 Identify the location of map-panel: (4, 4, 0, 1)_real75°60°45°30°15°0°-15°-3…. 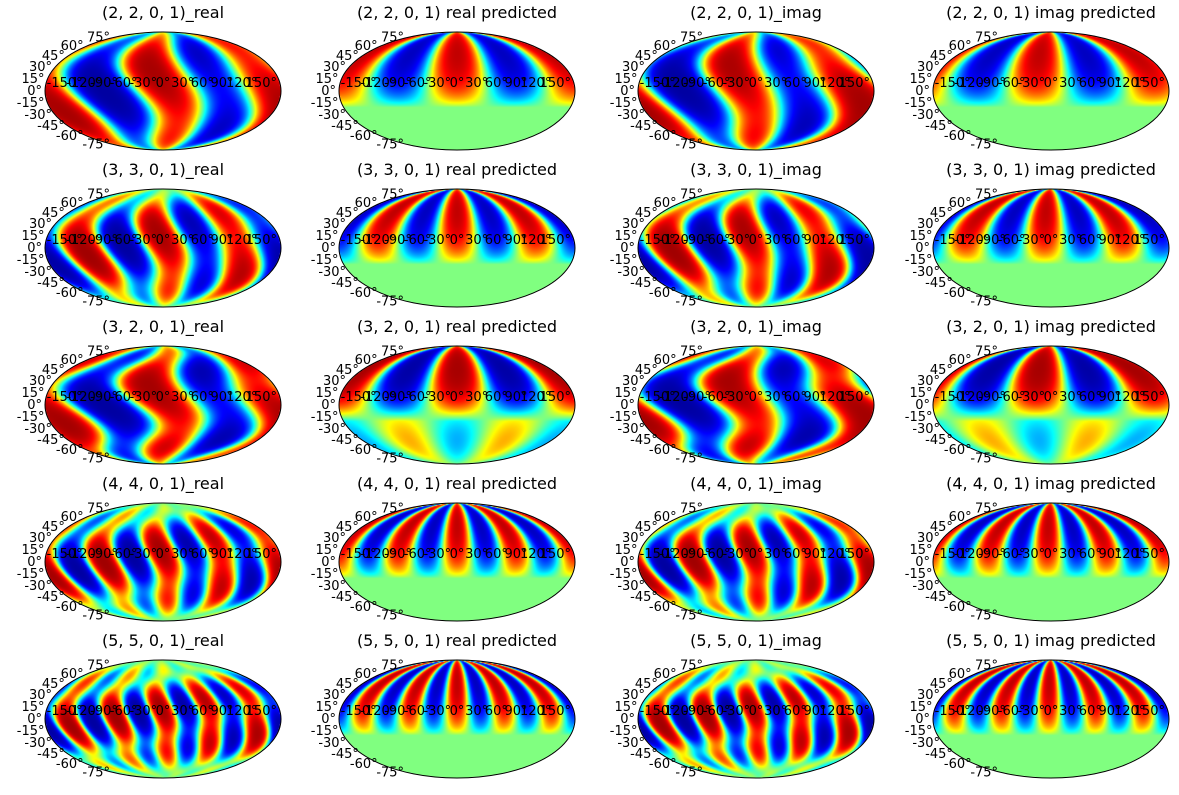
(149, 548).